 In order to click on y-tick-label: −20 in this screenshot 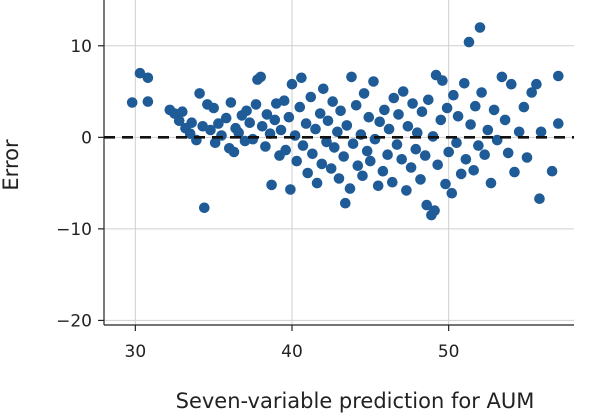, I will do `click(74, 321)`.